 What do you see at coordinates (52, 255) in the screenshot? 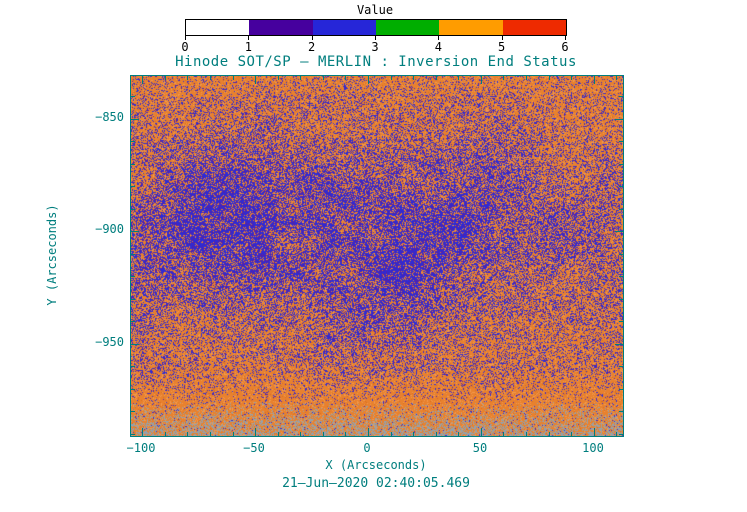
I see `y-axis-label: Y (Arcseconds)` at bounding box center [52, 255].